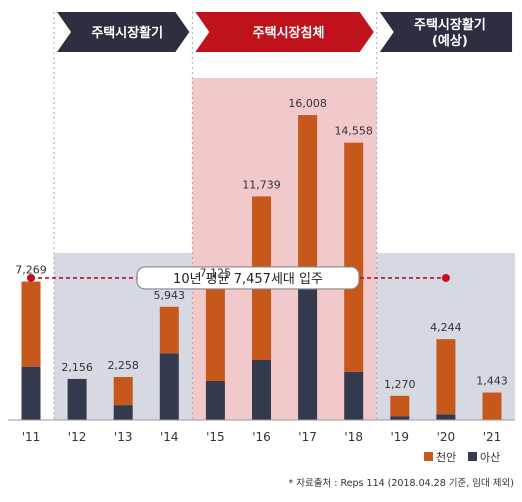  Describe the element at coordinates (77, 367) in the screenshot. I see `value-label: 2,156` at that location.